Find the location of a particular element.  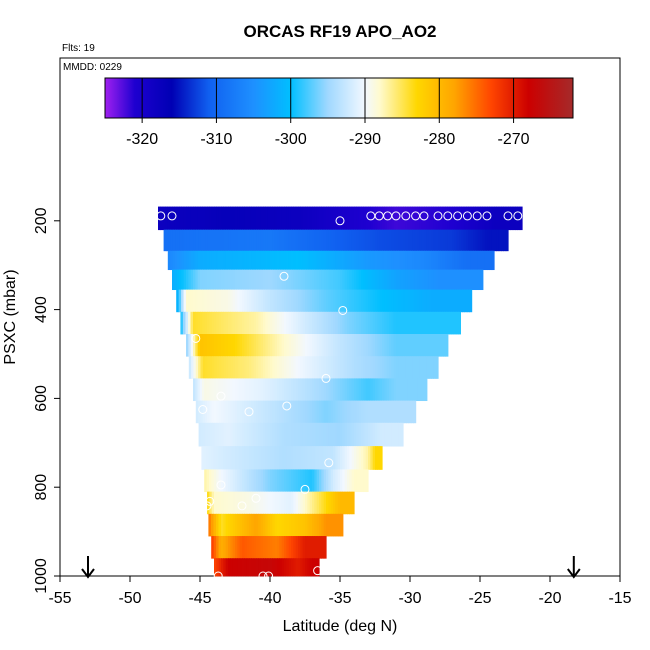

x-tick-label: -25 is located at coordinates (479, 598).